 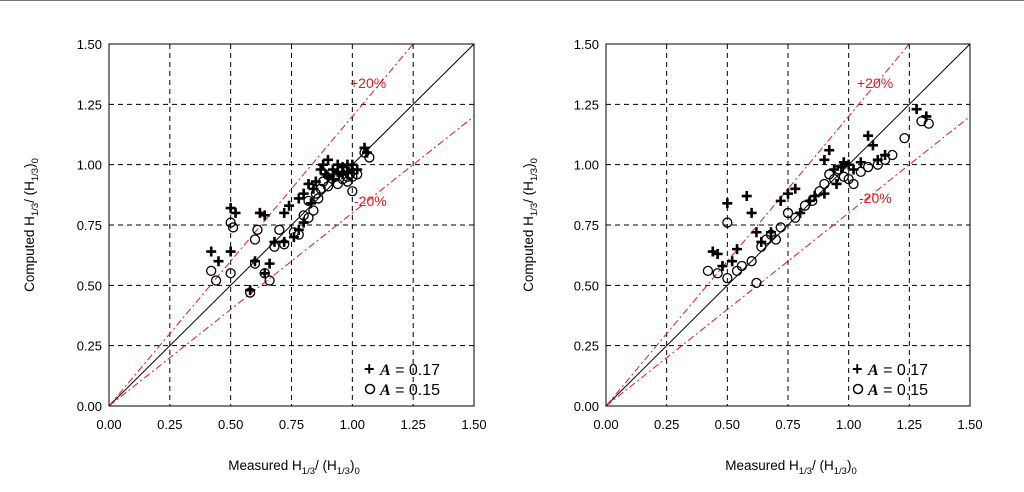 What do you see at coordinates (290, 220) in the screenshot?
I see `data-points` at bounding box center [290, 220].